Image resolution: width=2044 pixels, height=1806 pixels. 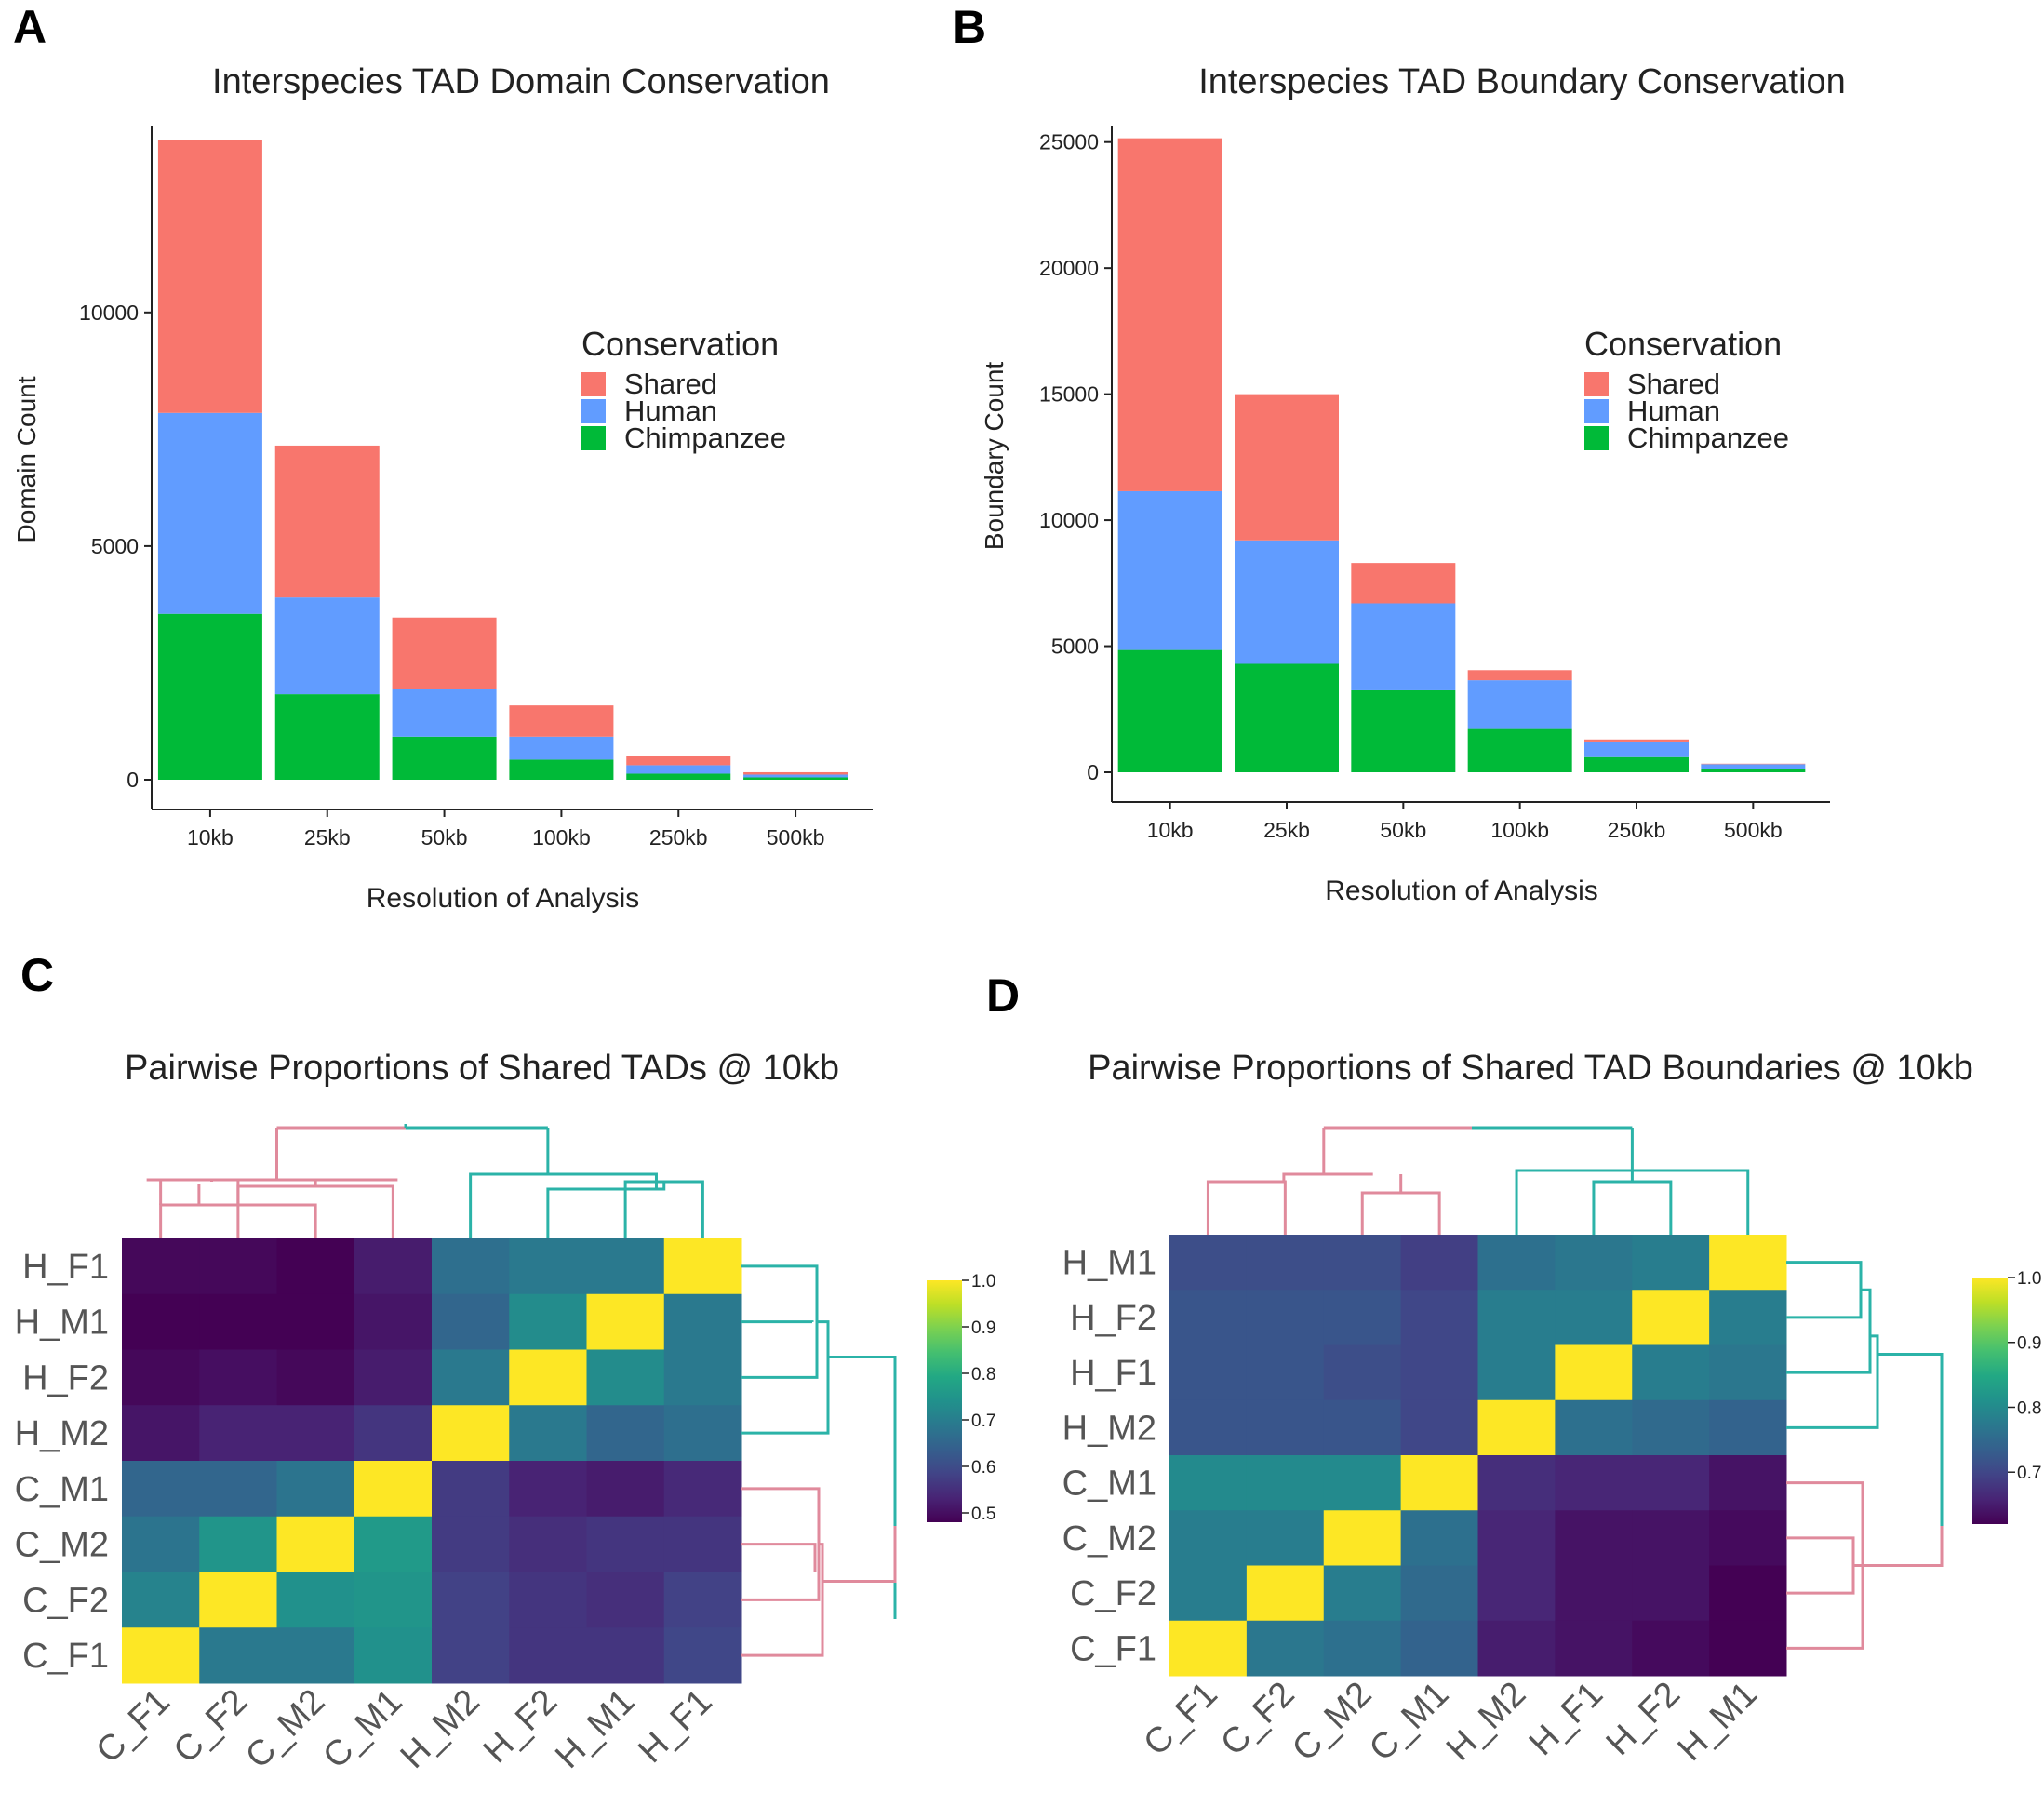 I want to click on heatmap-cell-C_F2-C_M2, so click(x=1363, y=1594).